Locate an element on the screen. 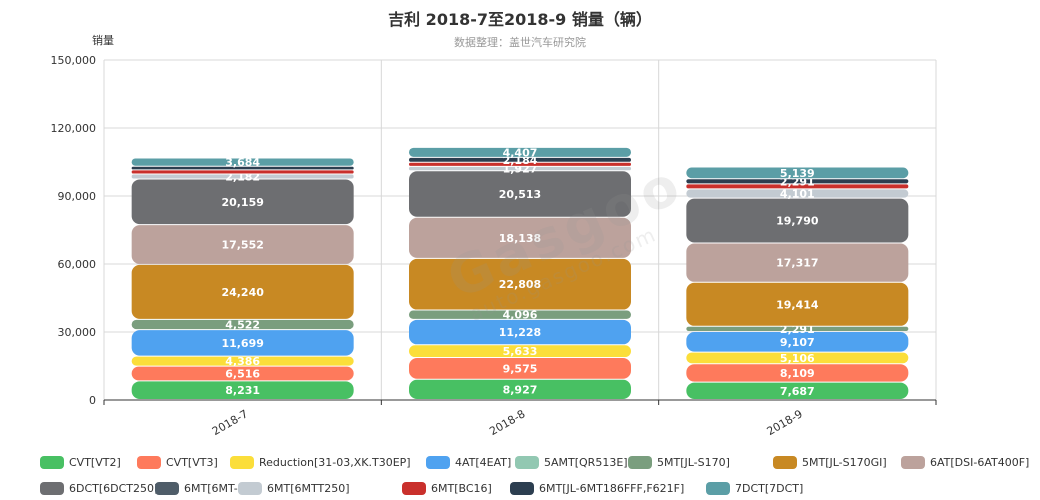  legend-label: 5MT[JL-S170GI] is located at coordinates (844, 462).